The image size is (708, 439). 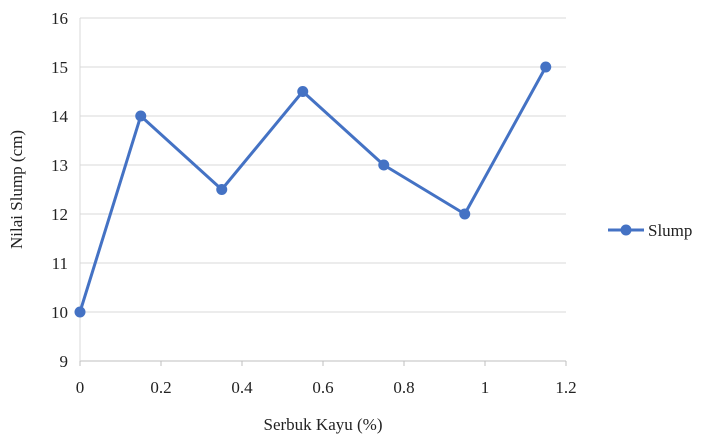 What do you see at coordinates (160, 387) in the screenshot?
I see `x-tick-label: 0.2` at bounding box center [160, 387].